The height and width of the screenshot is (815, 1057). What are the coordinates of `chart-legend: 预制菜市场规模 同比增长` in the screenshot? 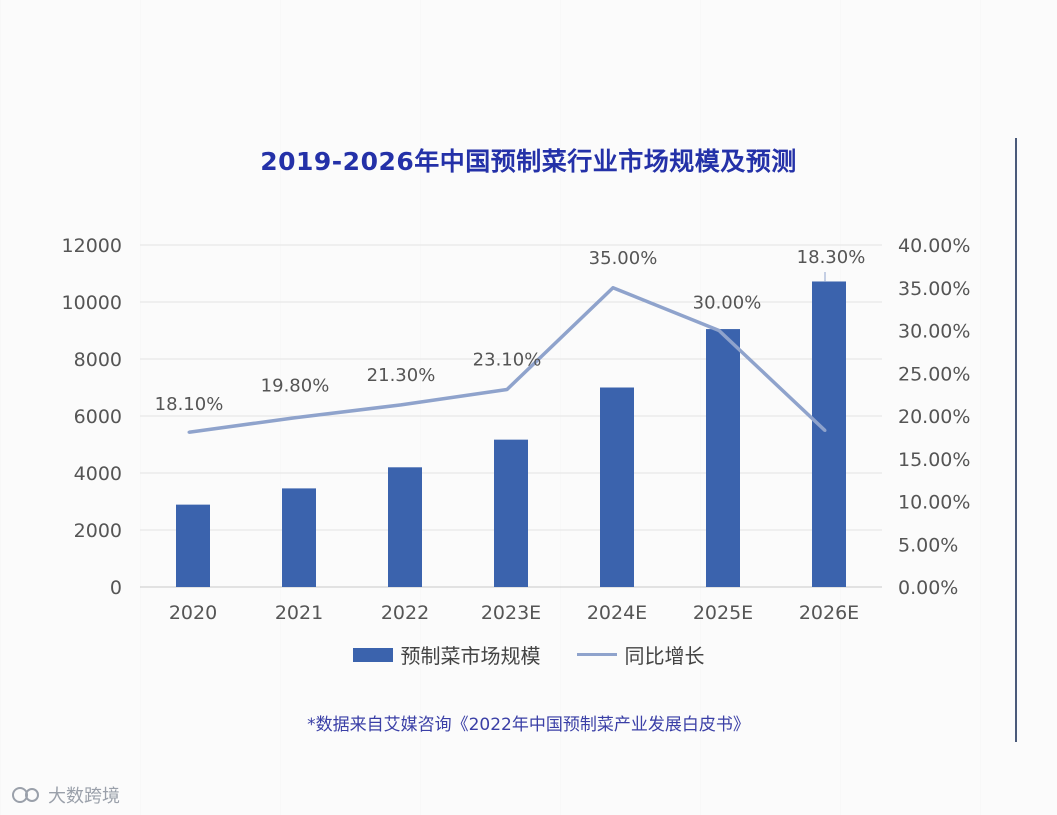 It's located at (528, 654).